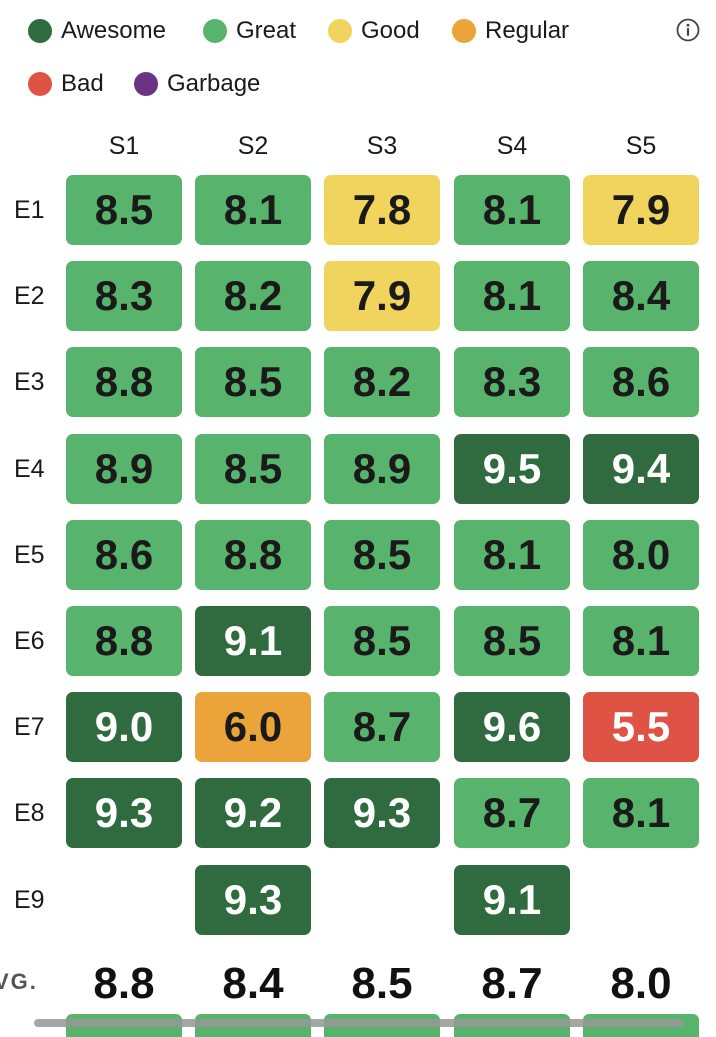 The image size is (716, 1037). Describe the element at coordinates (146, 84) in the screenshot. I see `legend-dot-garbage` at that location.